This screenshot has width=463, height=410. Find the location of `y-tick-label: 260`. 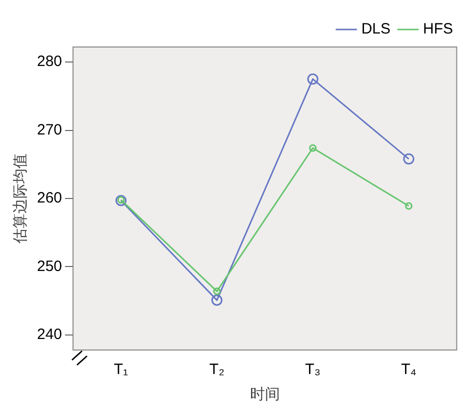

y-tick-label: 260 is located at coordinates (49, 198).